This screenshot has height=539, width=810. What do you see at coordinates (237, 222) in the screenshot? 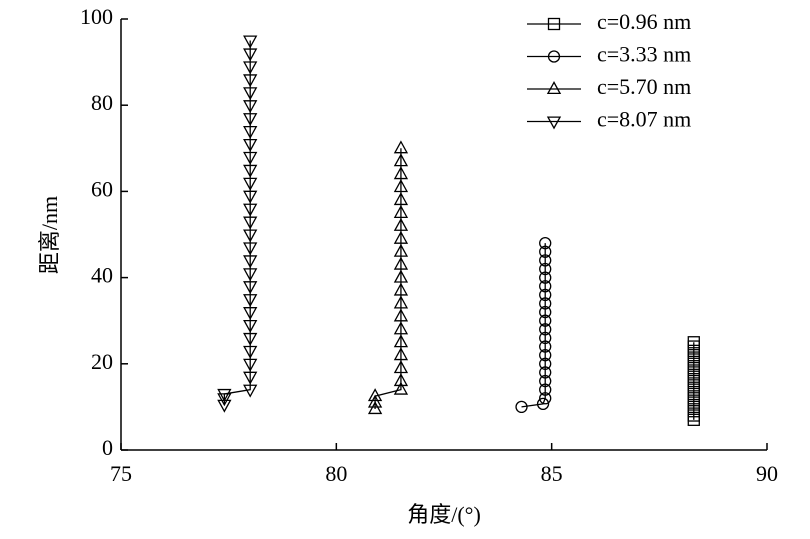
I see `series-line` at bounding box center [237, 222].